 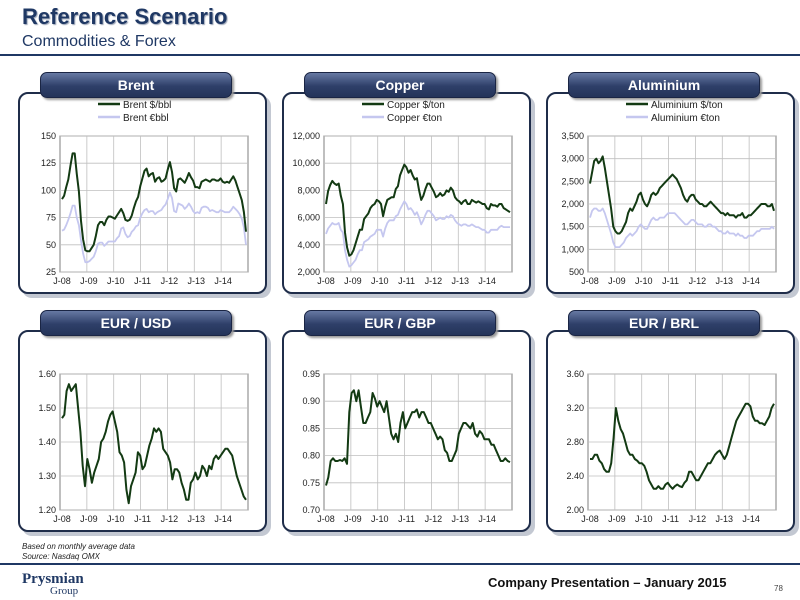 What do you see at coordinates (47, 442) in the screenshot?
I see `y-tick-label: 1.40` at bounding box center [47, 442].